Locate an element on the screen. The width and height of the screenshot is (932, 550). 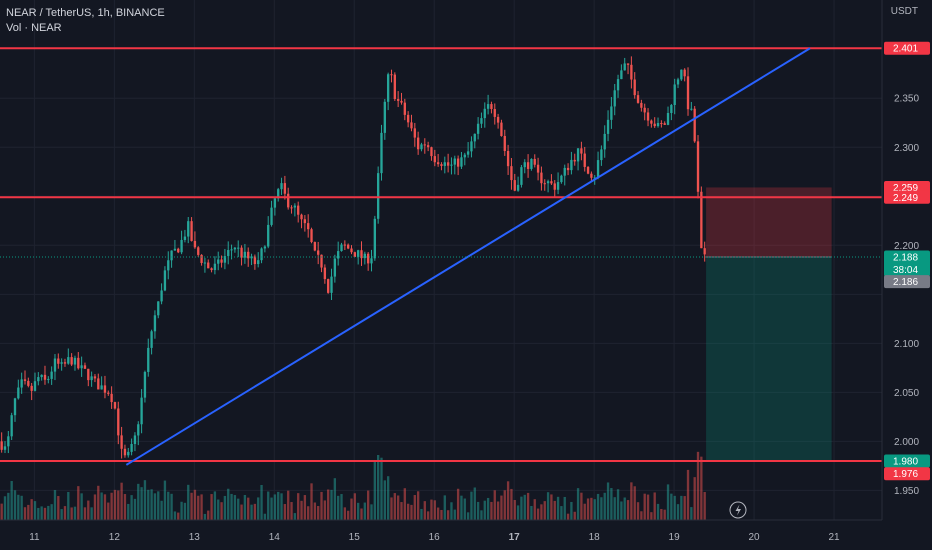
alert-bolt-icon is located at coordinates (738, 510).